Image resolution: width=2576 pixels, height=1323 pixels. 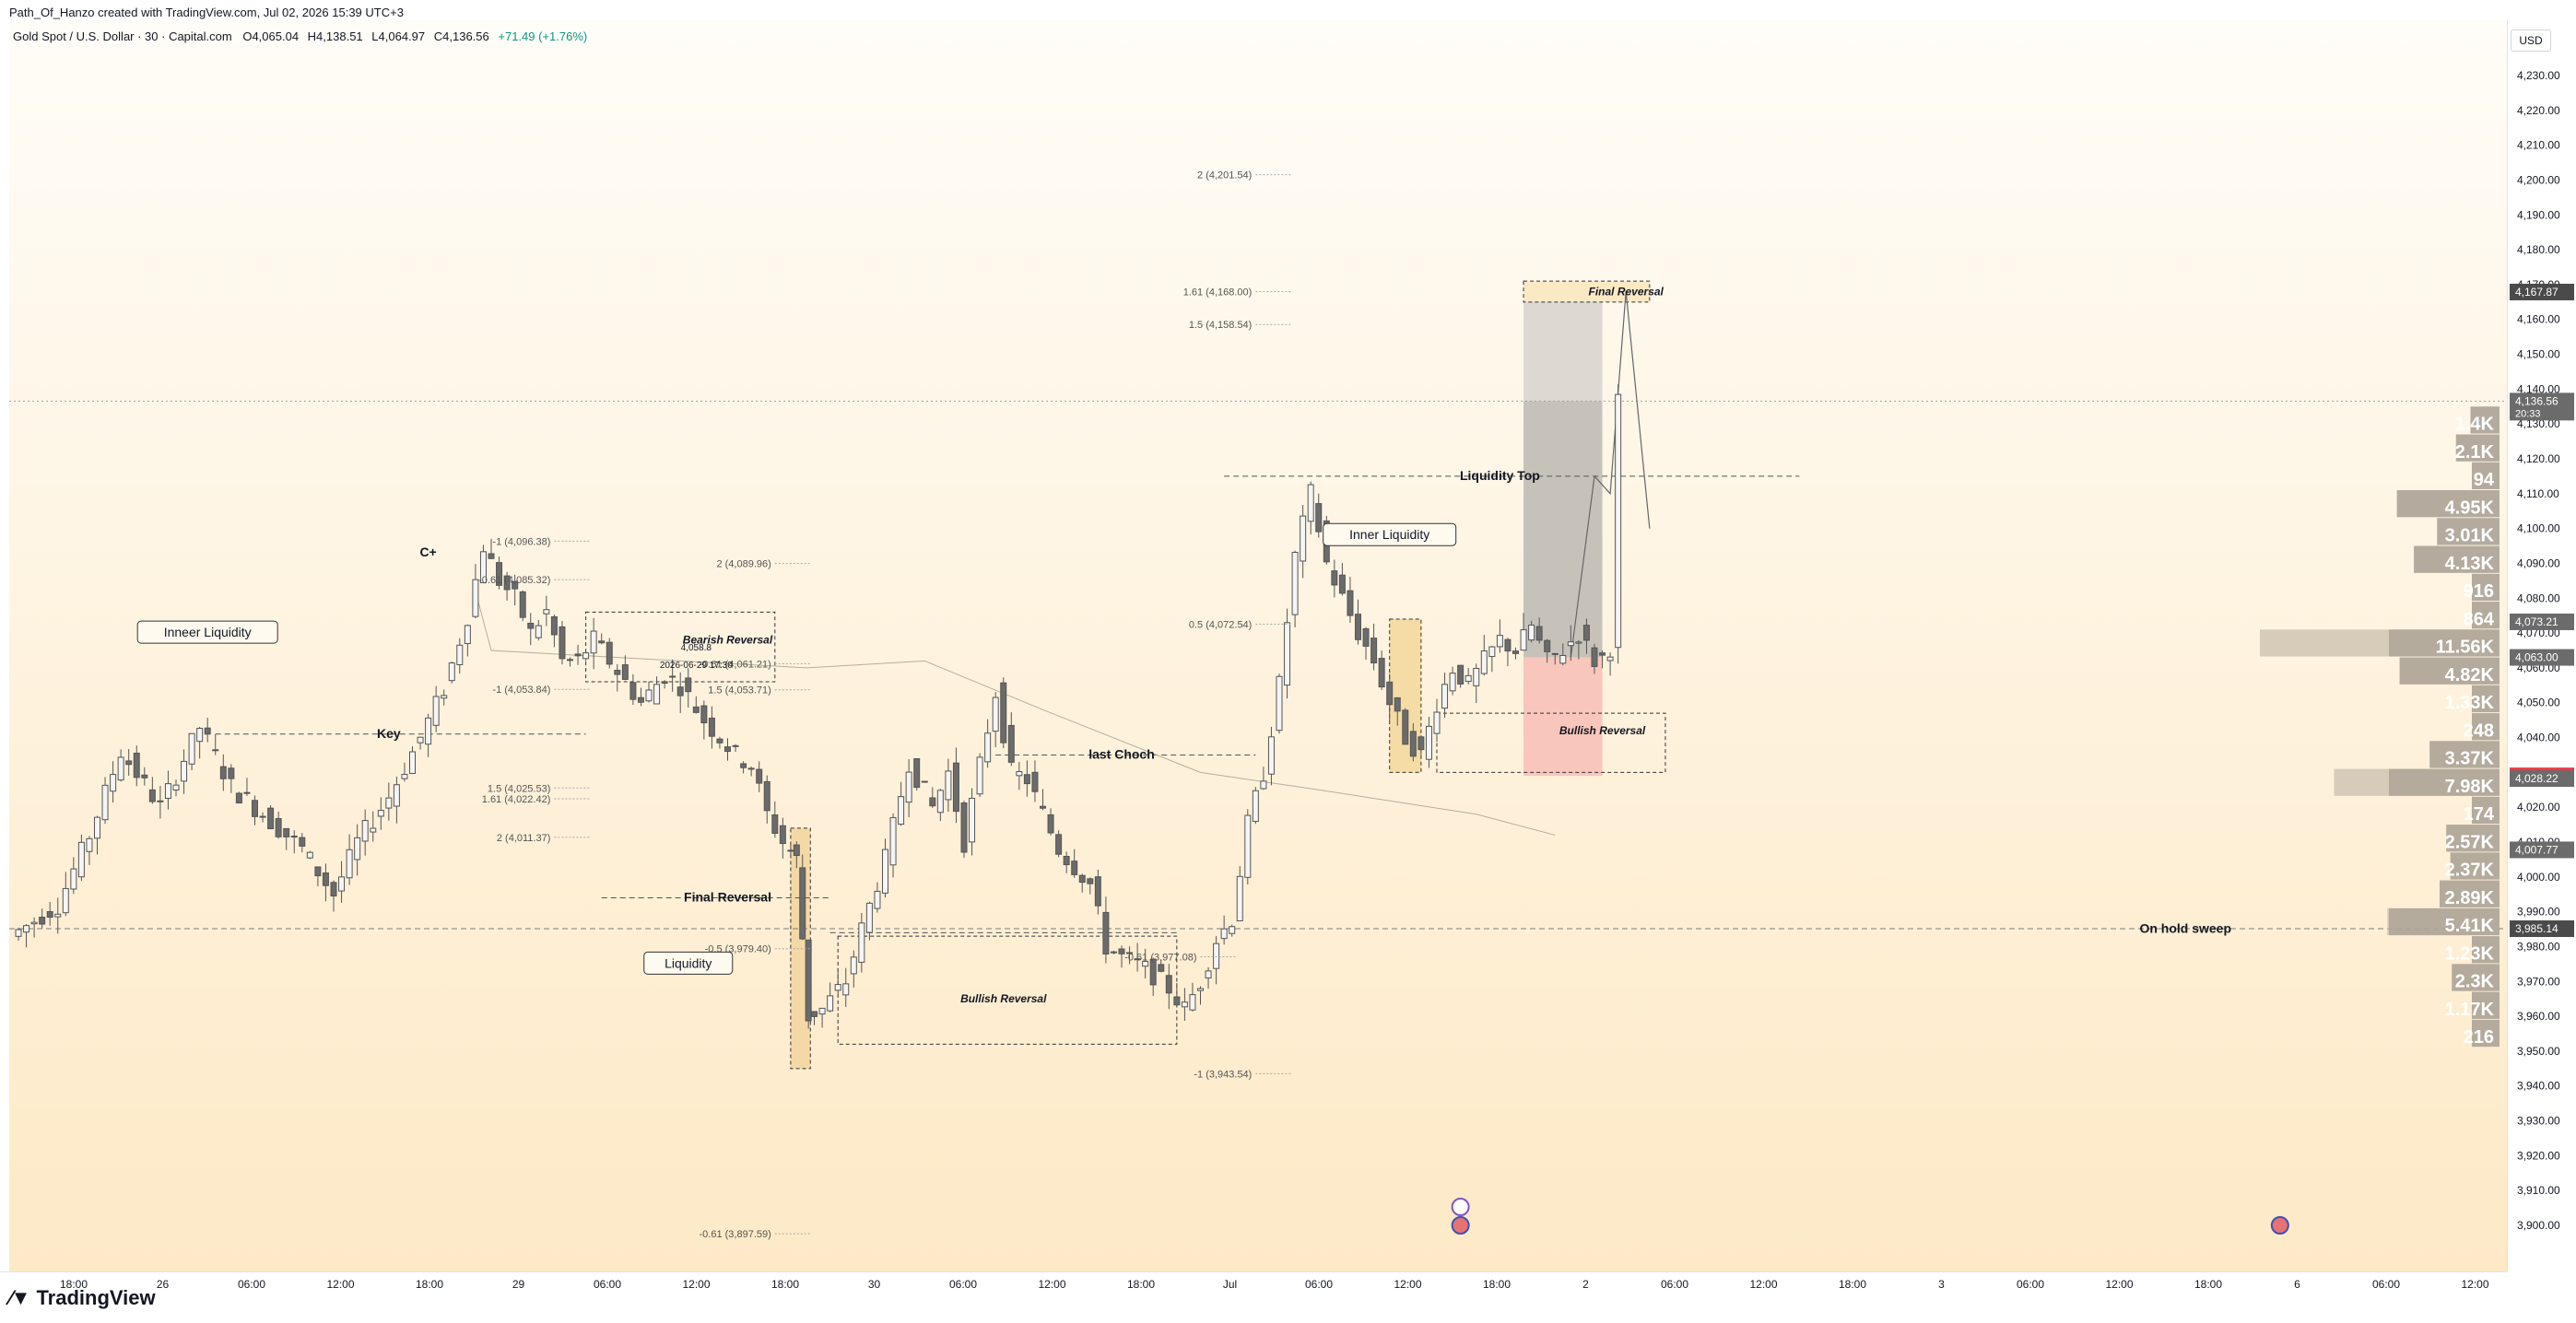 I want to click on fib-level-label: -0.61 (3,897.59), so click(x=735, y=1234).